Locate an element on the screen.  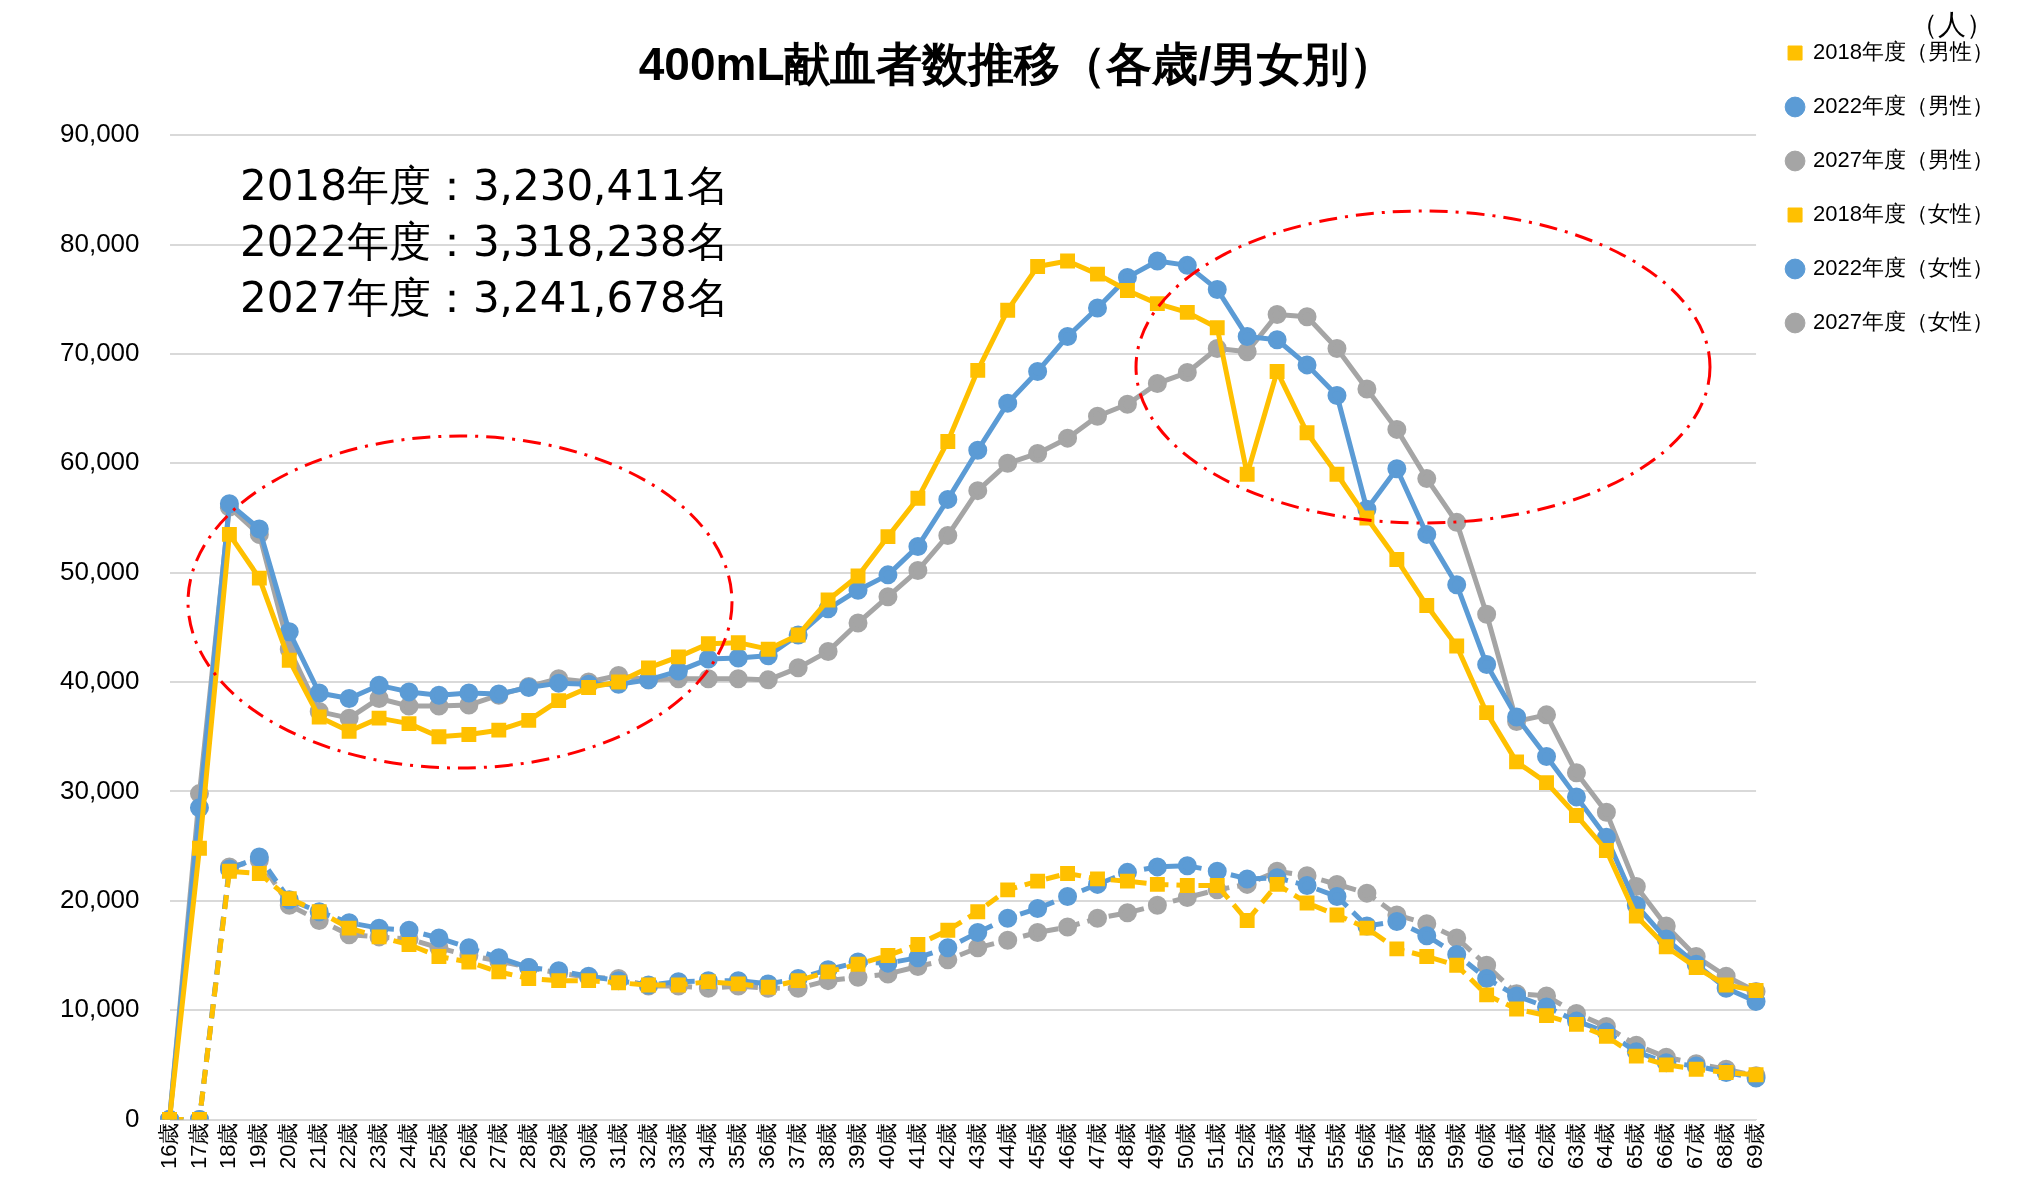
x-tick-label: 19歳 is located at coordinates (258, 1146).